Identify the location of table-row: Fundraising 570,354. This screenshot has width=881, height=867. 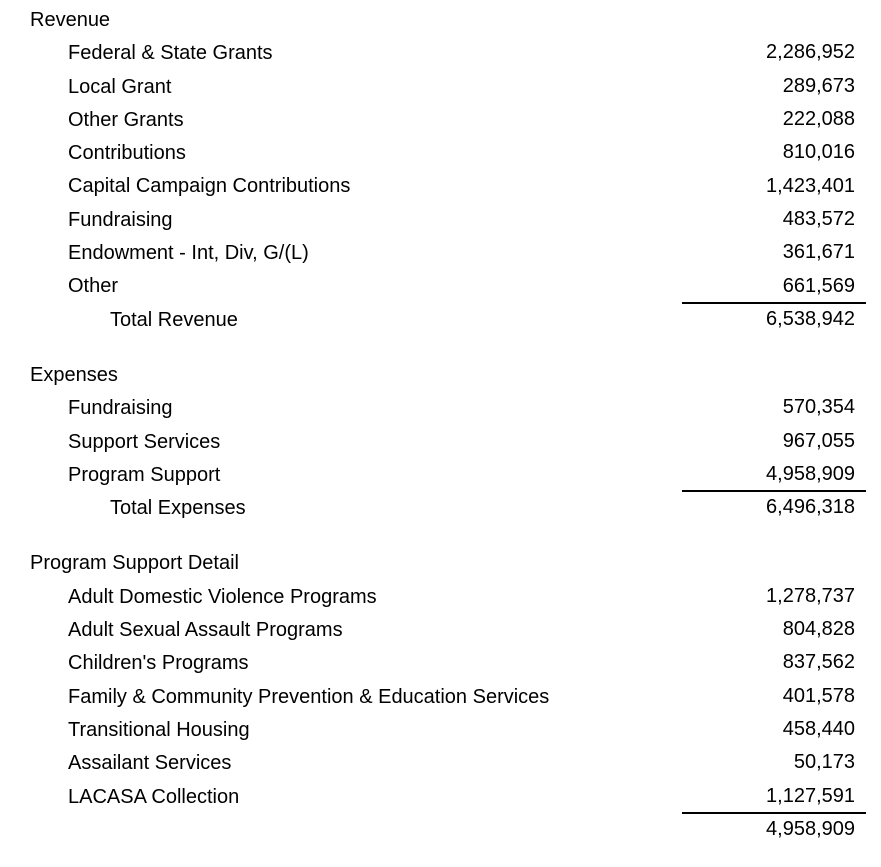
(440, 408).